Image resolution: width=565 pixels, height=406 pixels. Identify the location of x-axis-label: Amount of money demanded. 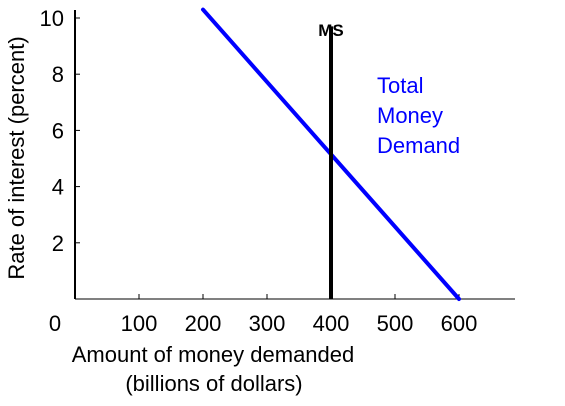
(213, 354).